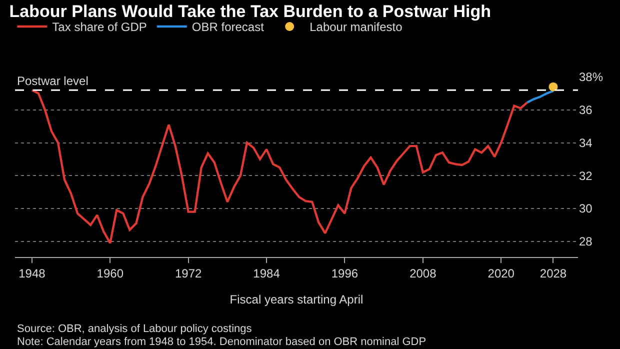 Image resolution: width=620 pixels, height=349 pixels. Describe the element at coordinates (228, 27) in the screenshot. I see `legend-label: OBR forecast` at that location.